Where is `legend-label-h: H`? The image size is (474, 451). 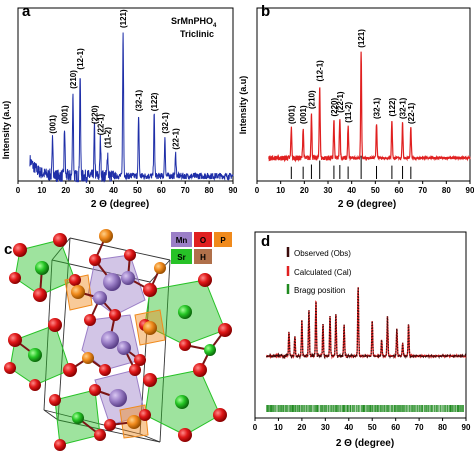 legend-label-h: H is located at coordinates (203, 257).